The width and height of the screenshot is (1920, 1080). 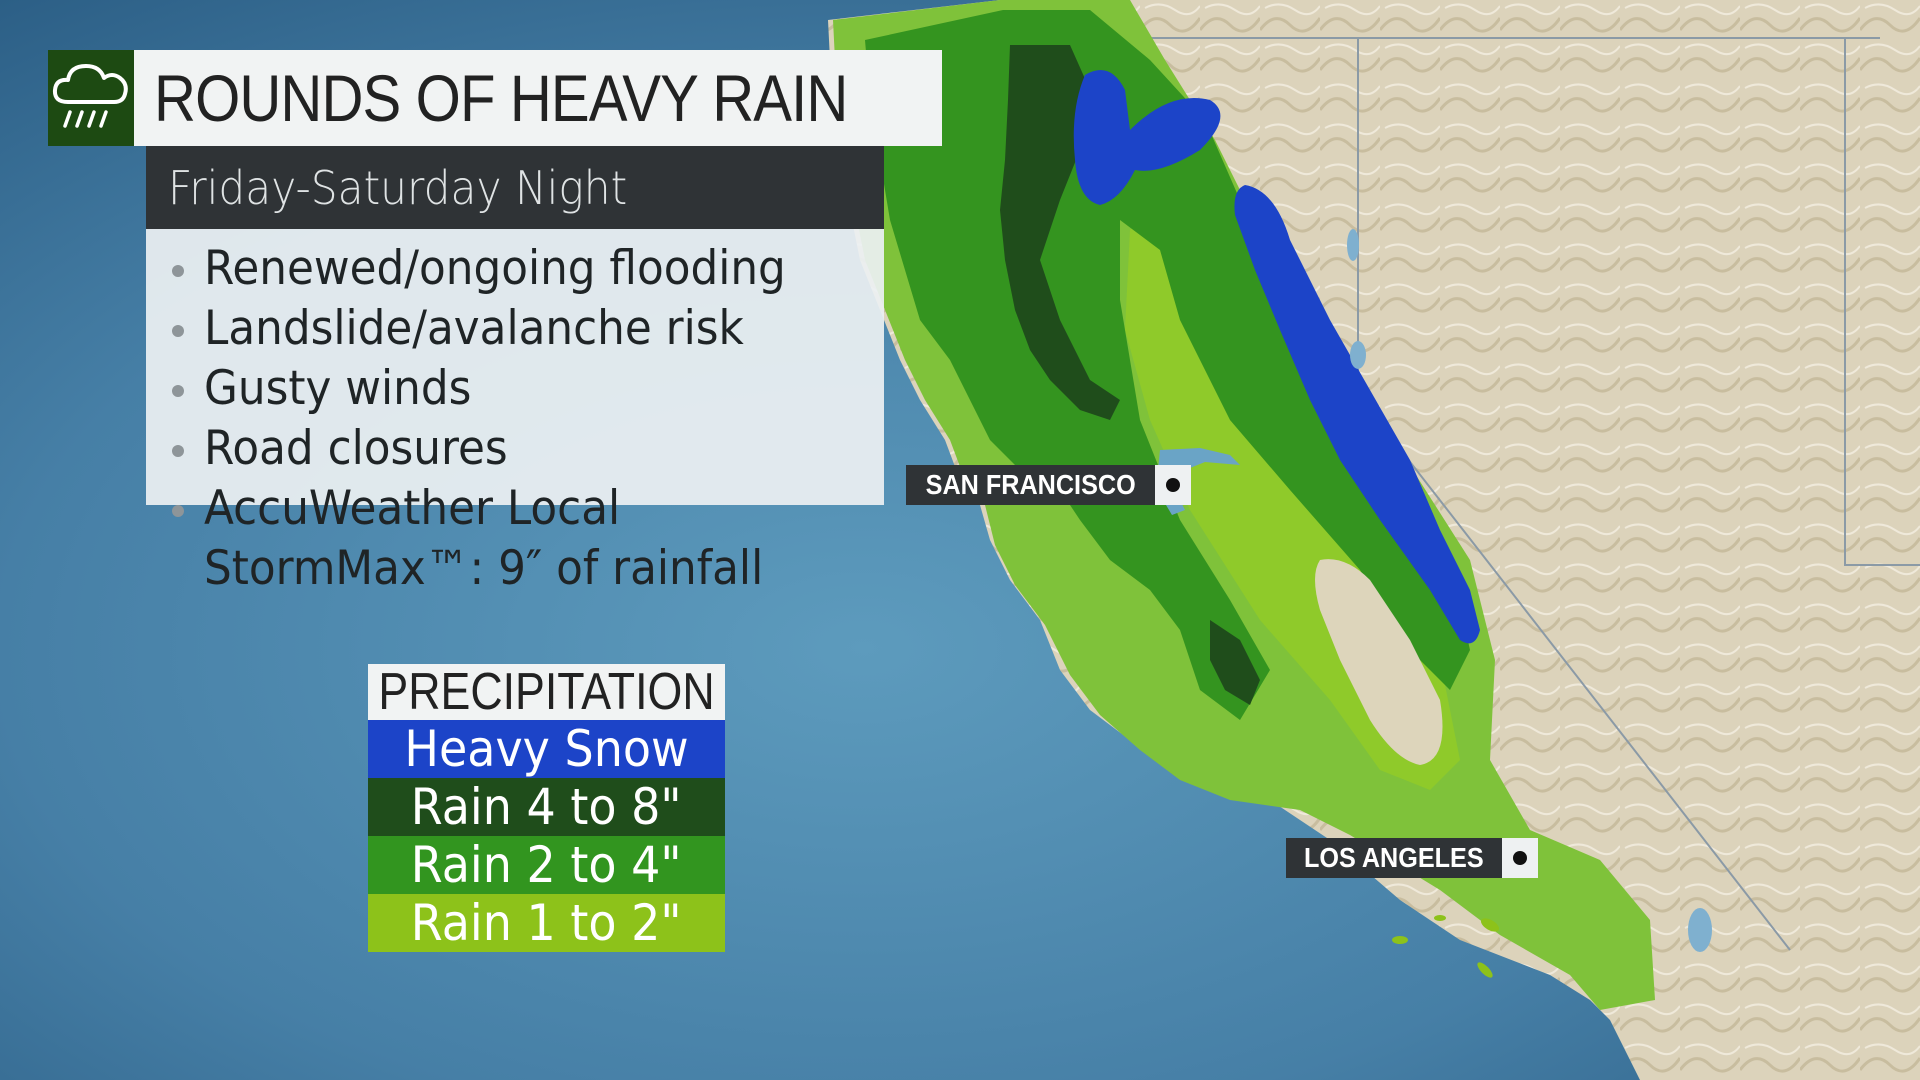 I want to click on rain-4-8-small-area, so click(x=1235, y=662).